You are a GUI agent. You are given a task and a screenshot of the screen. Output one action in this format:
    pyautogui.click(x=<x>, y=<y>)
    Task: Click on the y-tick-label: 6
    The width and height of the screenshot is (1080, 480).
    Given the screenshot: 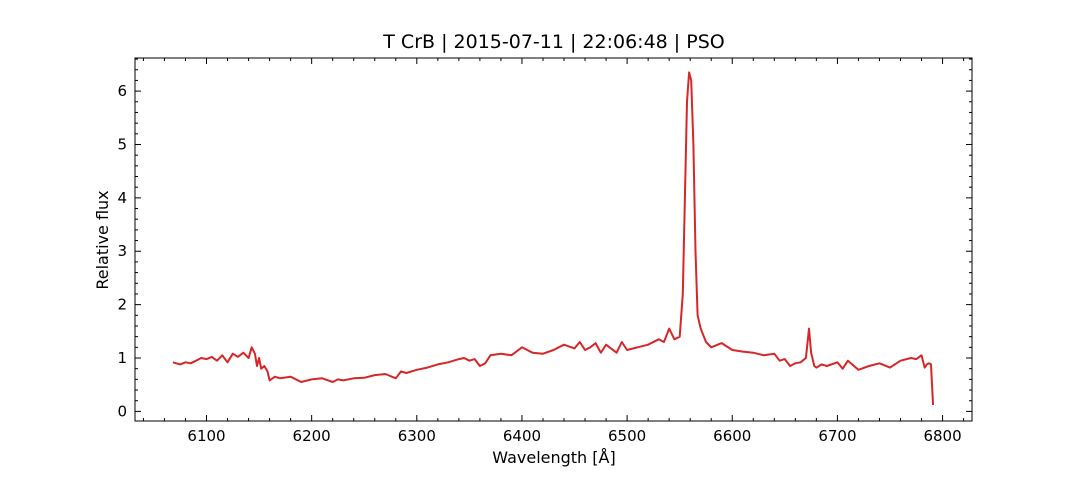 What is the action you would take?
    pyautogui.click(x=122, y=91)
    